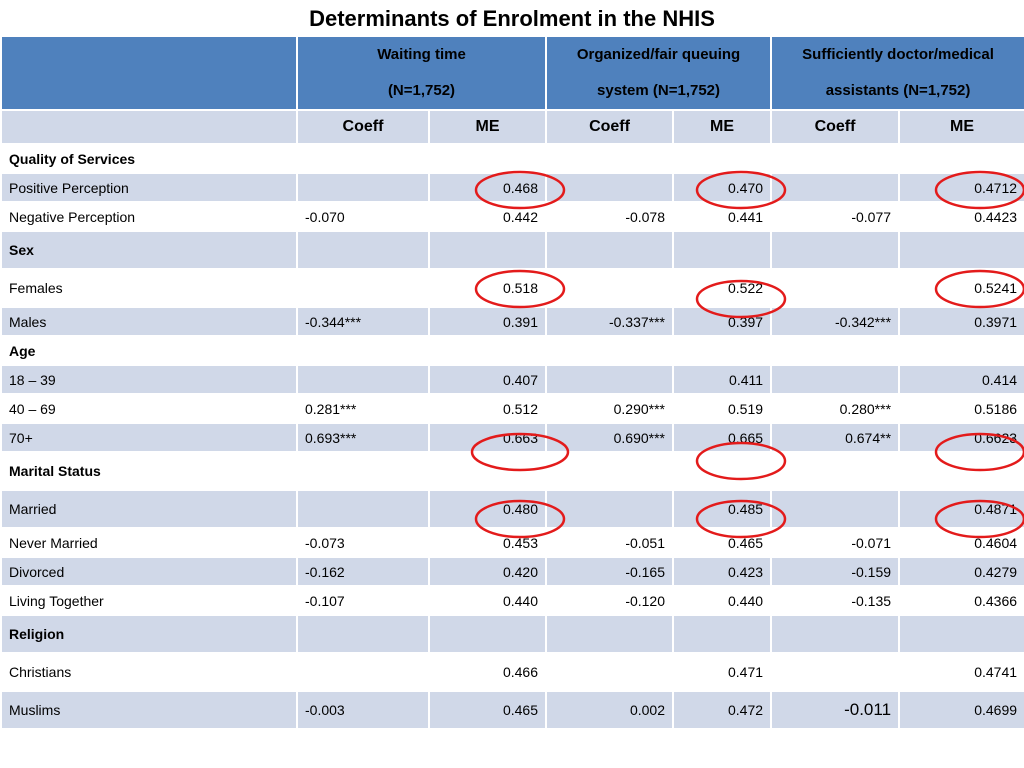 The height and width of the screenshot is (768, 1024). I want to click on me-cell: 0.440, so click(722, 600).